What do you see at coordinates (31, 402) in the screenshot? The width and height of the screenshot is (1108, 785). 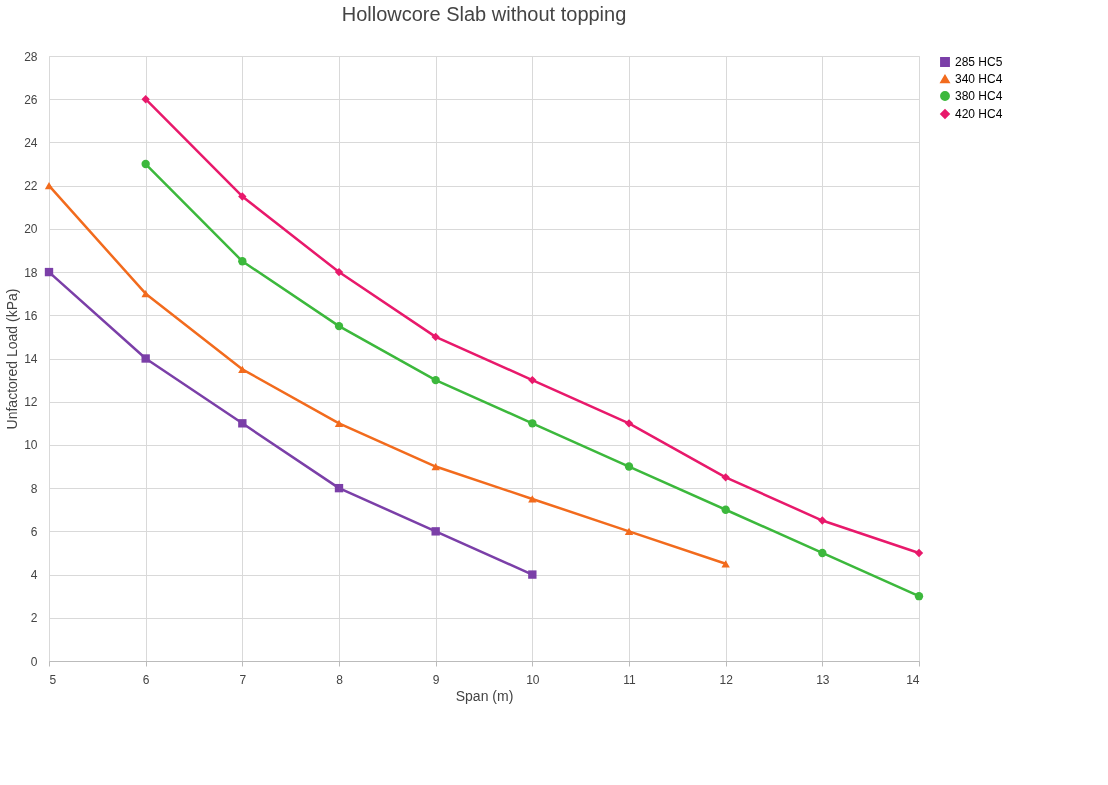 I see `y-tick-label: 12` at bounding box center [31, 402].